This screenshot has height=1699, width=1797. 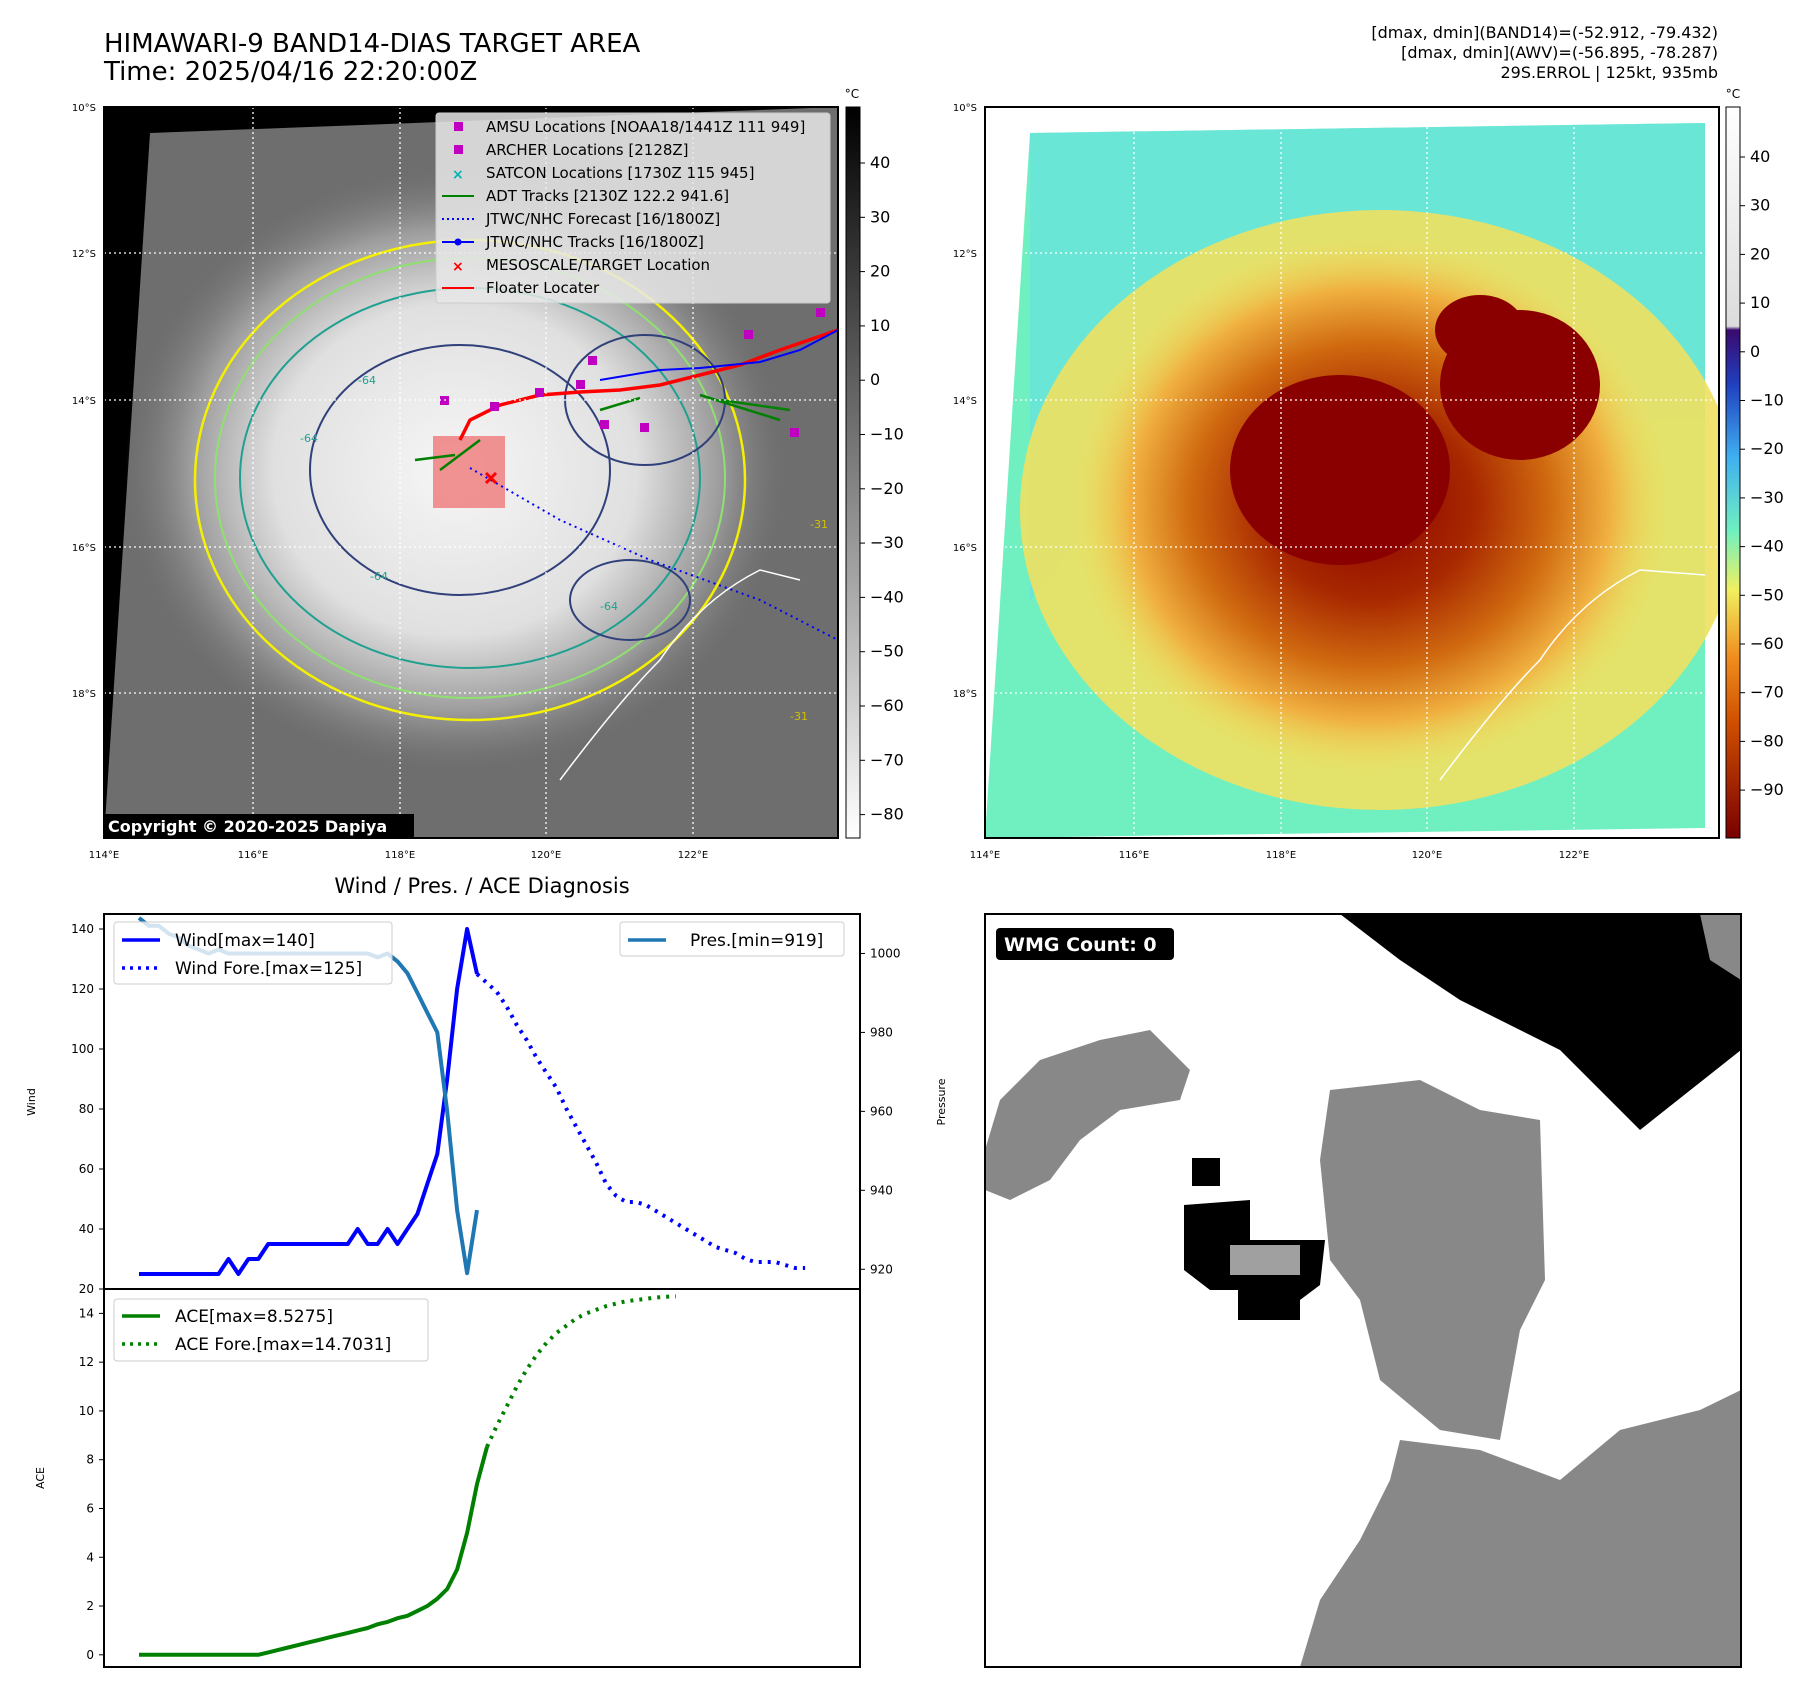 I want to click on axis-tick-label: 940, so click(x=881, y=1190).